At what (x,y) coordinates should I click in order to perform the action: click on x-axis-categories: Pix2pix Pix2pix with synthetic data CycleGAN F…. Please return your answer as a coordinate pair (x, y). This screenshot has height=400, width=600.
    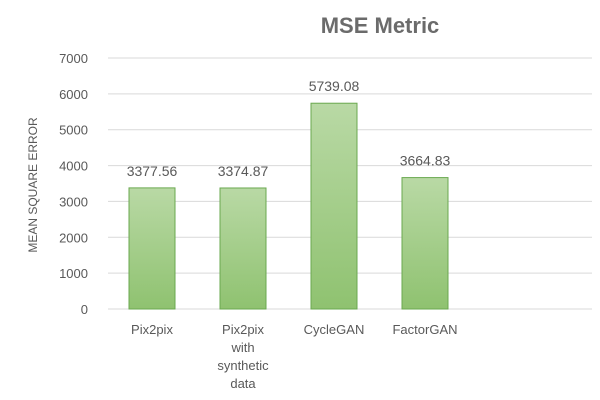
    Looking at the image, I should click on (294, 356).